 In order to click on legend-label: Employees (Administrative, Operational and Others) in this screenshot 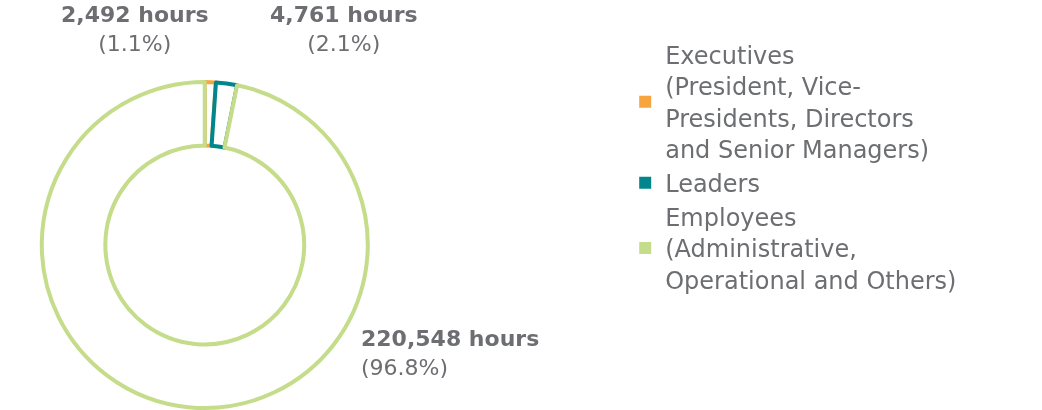, I will do `click(811, 249)`.